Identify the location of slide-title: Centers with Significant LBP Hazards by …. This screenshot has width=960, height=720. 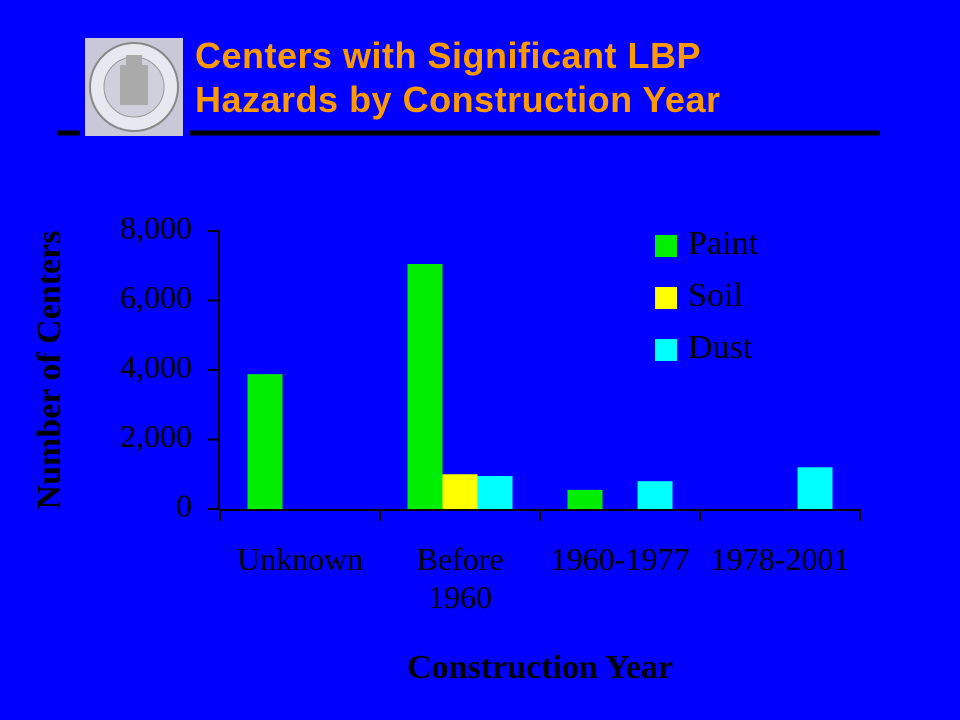
(458, 77).